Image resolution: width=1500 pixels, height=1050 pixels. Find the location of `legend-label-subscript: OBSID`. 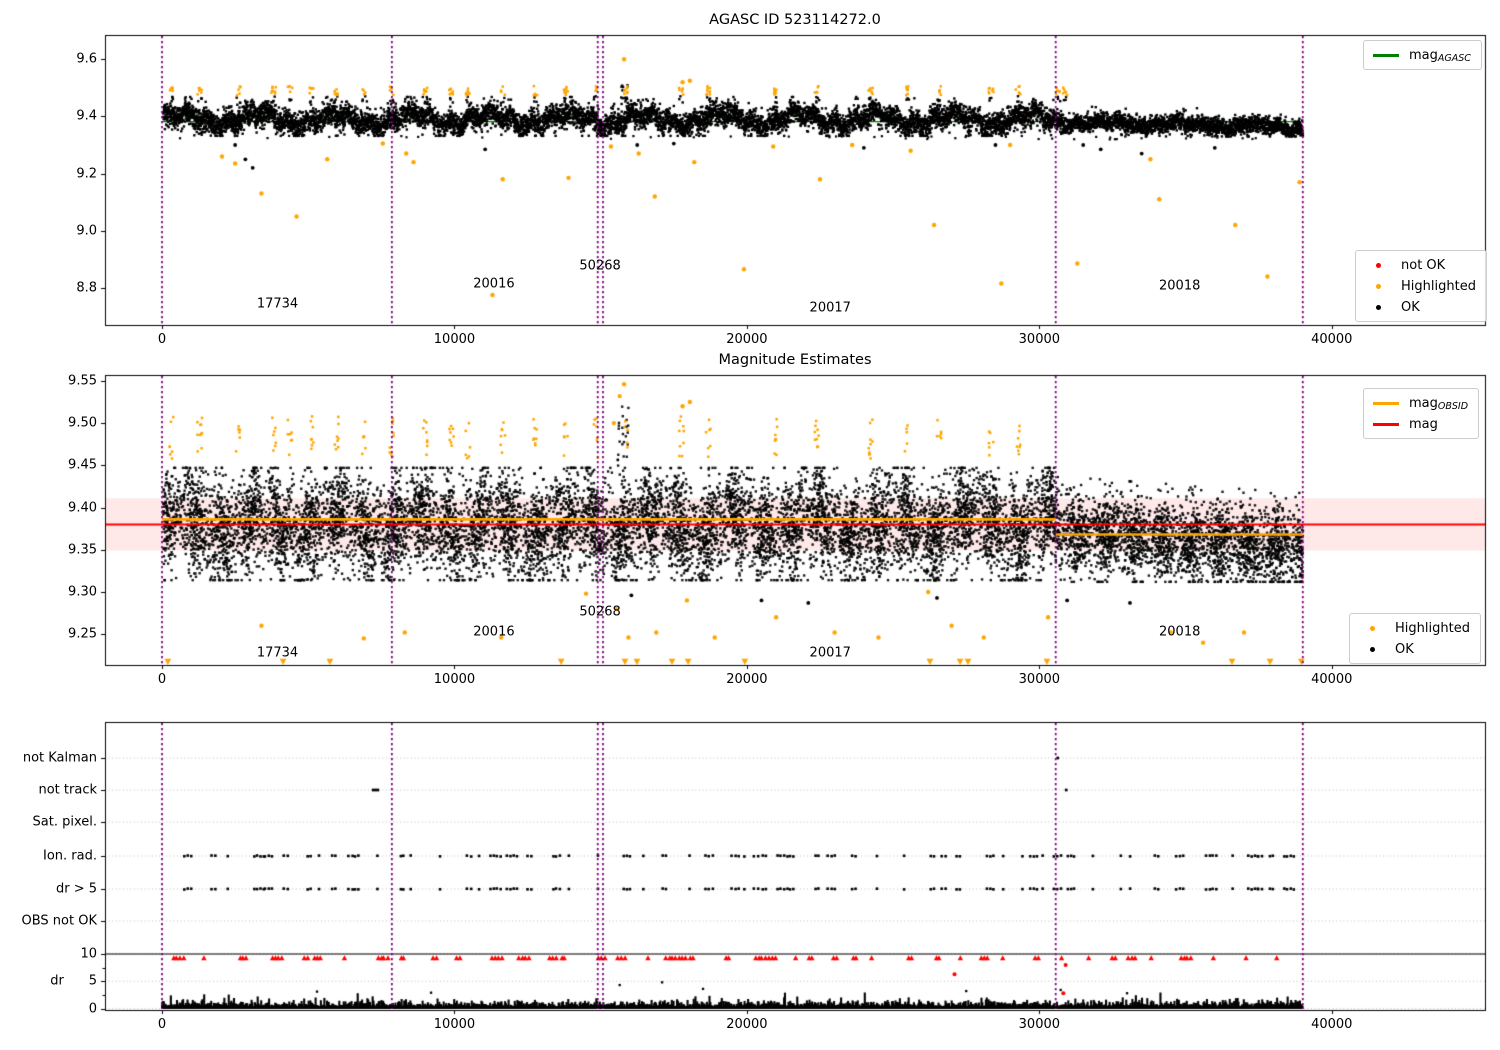

legend-label-subscript: OBSID is located at coordinates (1453, 406).